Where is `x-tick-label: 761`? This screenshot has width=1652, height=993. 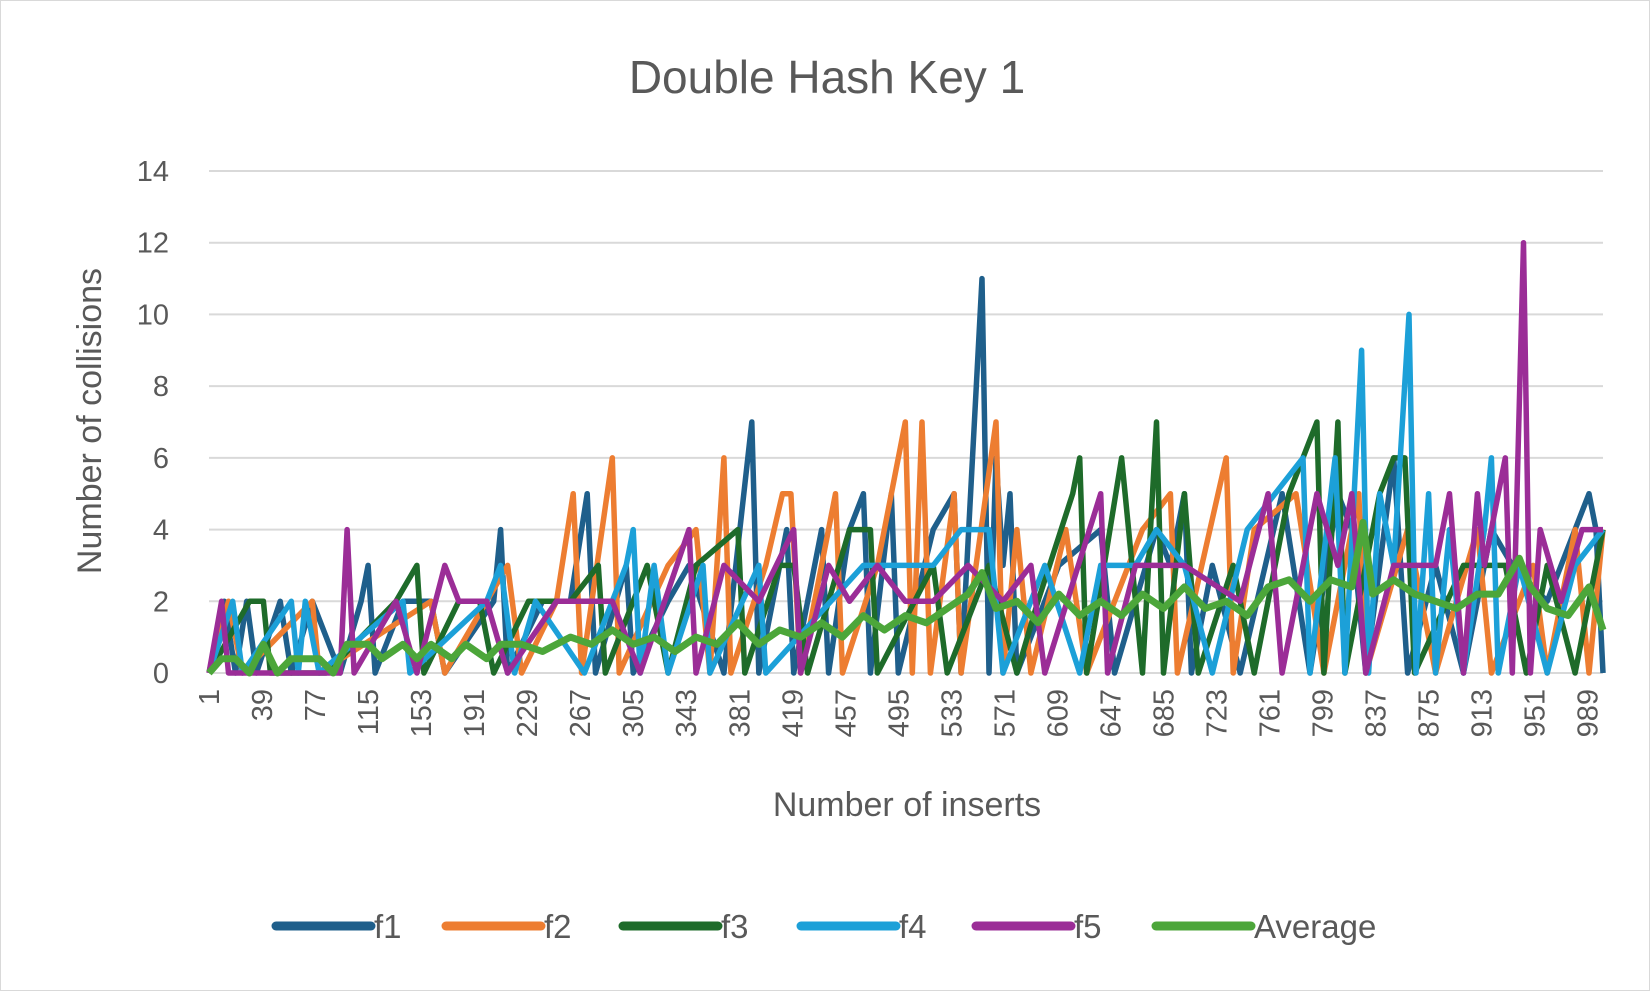
x-tick-label: 761 is located at coordinates (1271, 713).